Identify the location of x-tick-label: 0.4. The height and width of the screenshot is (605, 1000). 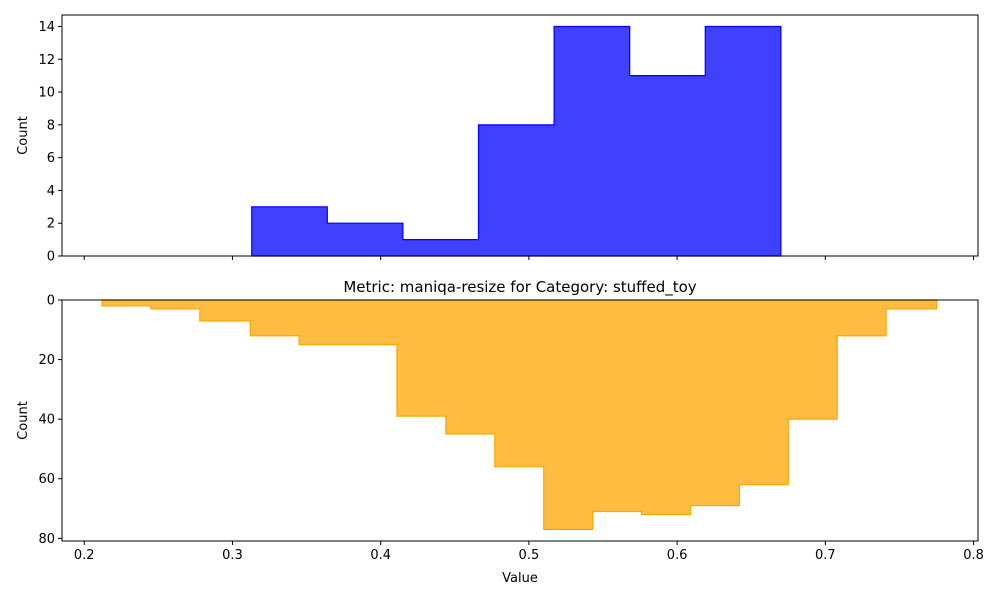
(380, 555).